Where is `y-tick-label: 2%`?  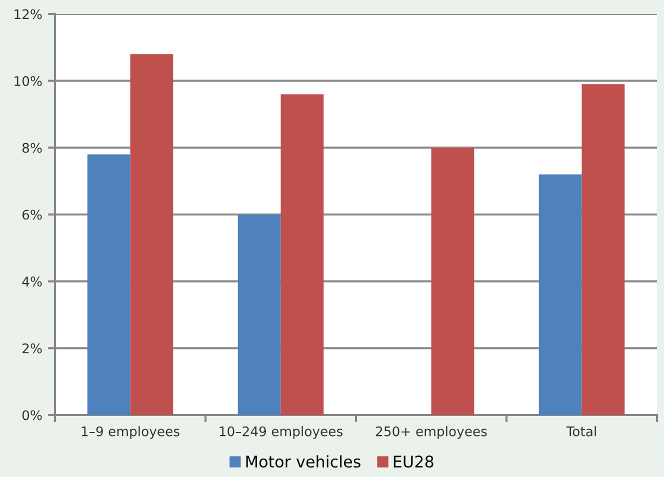
y-tick-label: 2% is located at coordinates (32, 348).